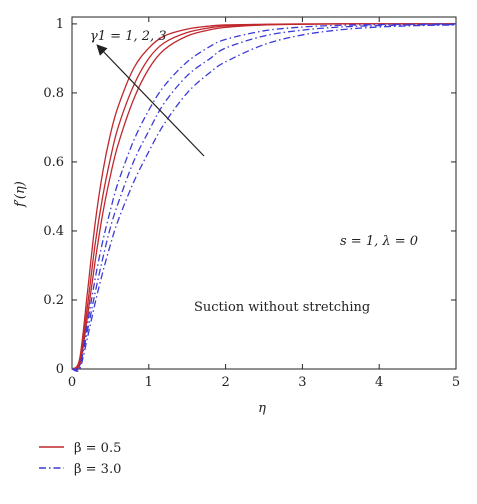 The image size is (477, 504). I want to click on legend-label: β = 0.5, so click(97, 448).